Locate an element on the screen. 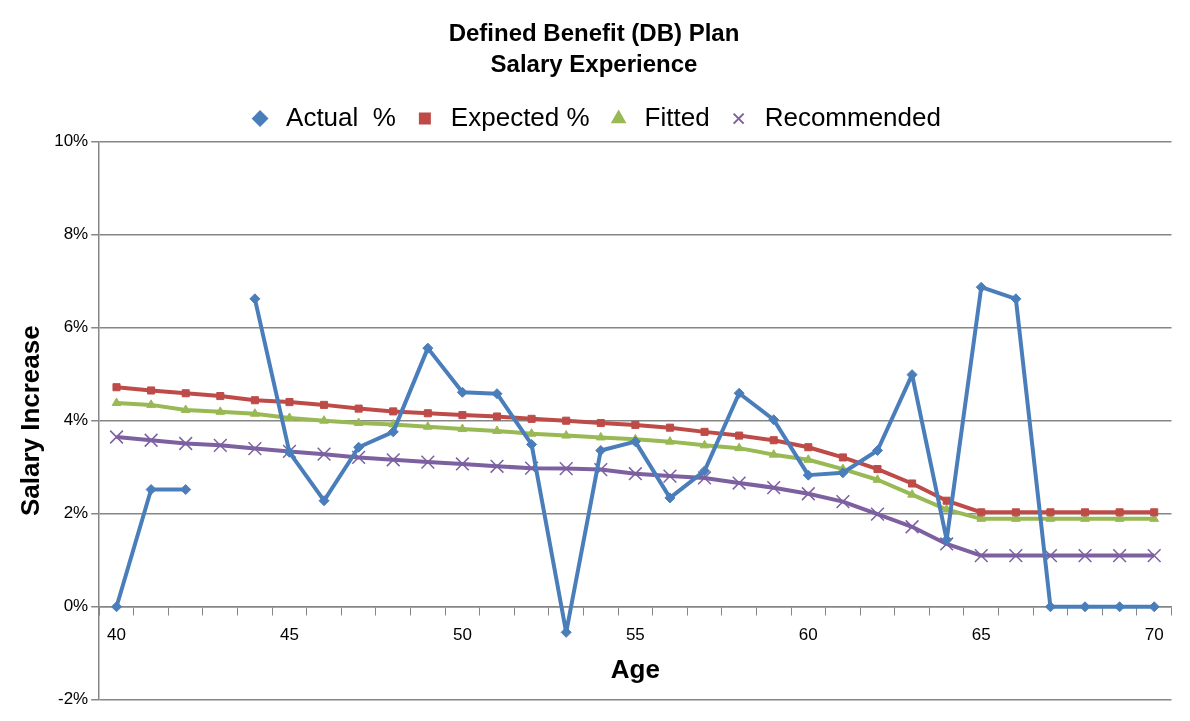  y-tick-label: 8% is located at coordinates (76, 234).